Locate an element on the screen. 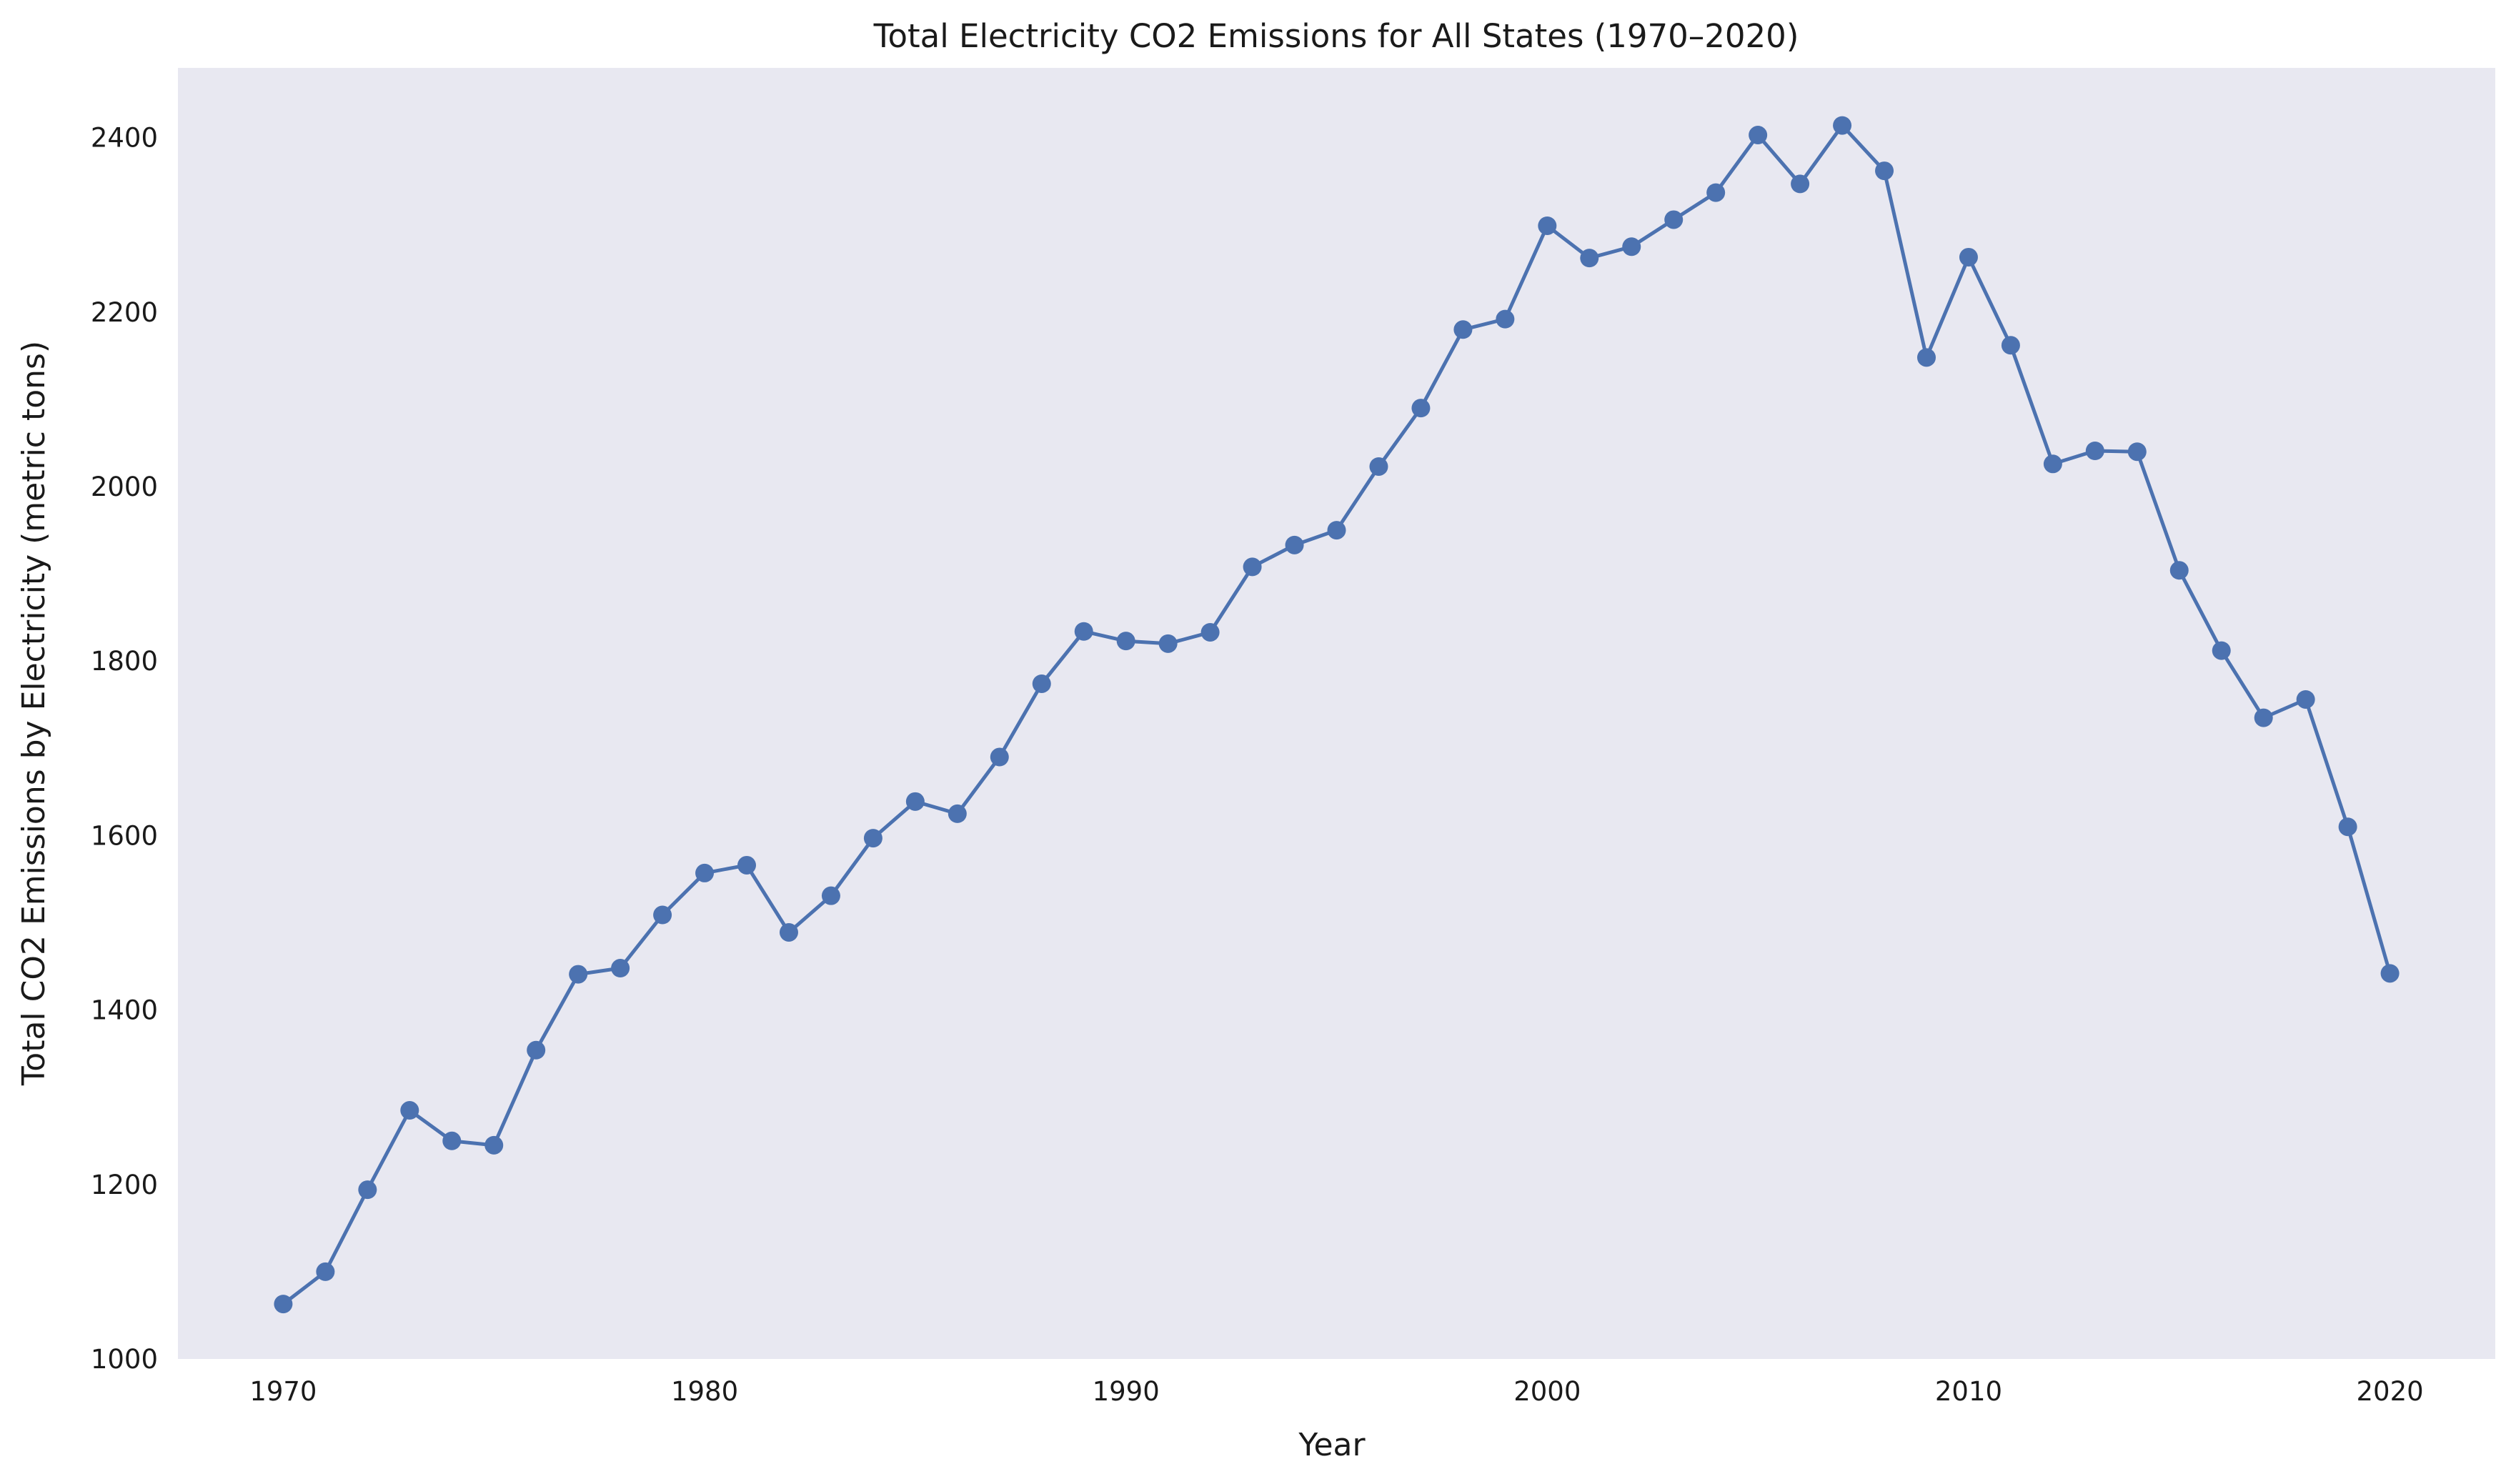 The width and height of the screenshot is (2516, 1484). y-tick-label: 1800 is located at coordinates (125, 662).